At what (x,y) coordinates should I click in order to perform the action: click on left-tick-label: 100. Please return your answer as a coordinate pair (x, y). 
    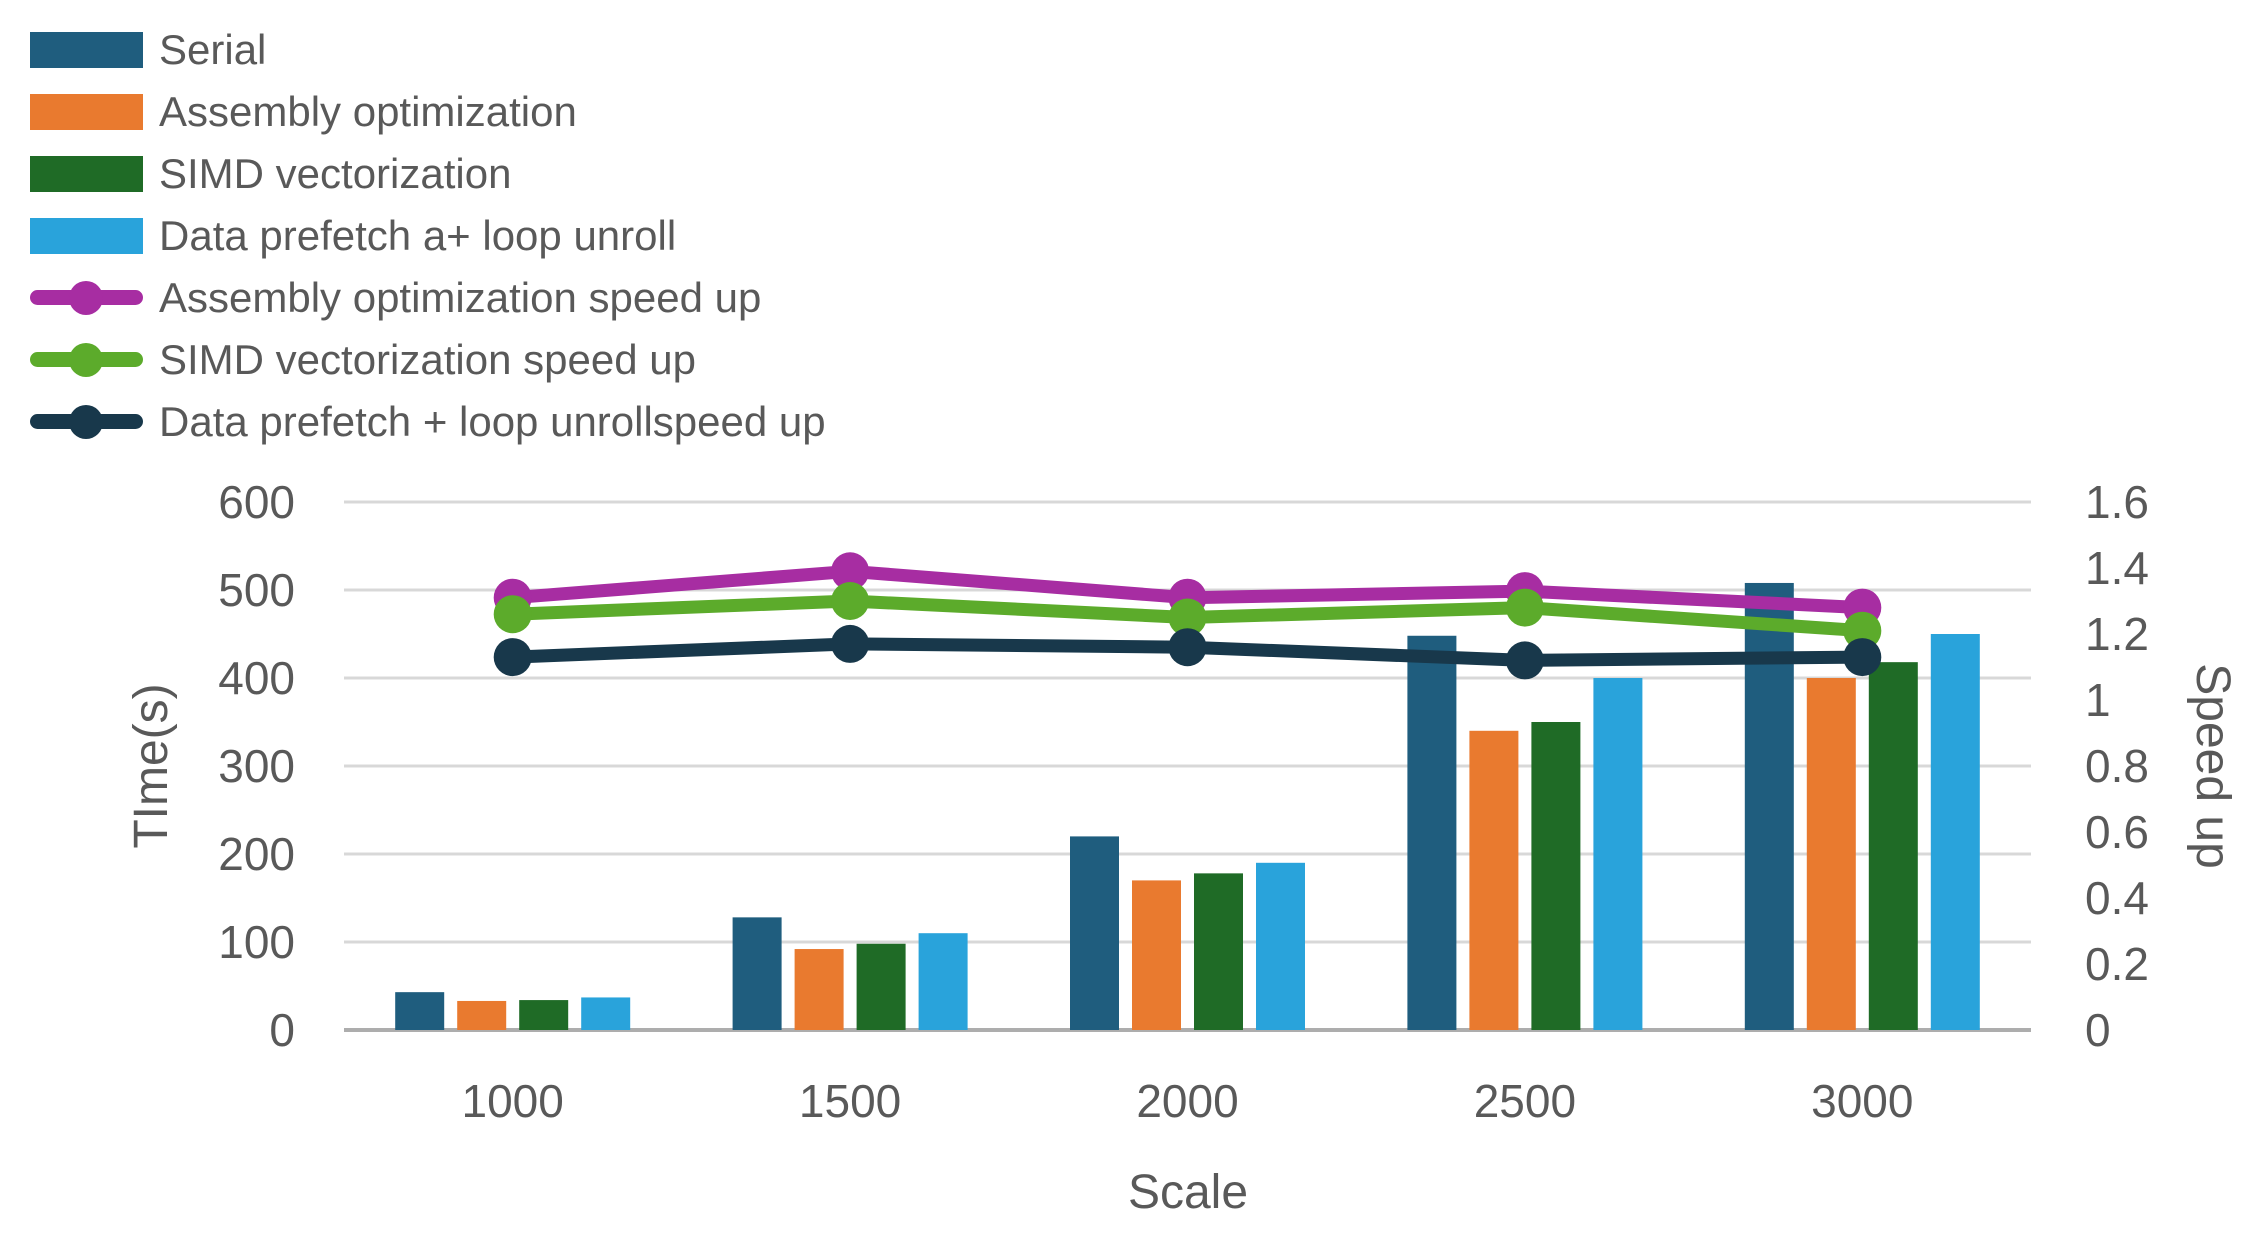
    Looking at the image, I should click on (256, 942).